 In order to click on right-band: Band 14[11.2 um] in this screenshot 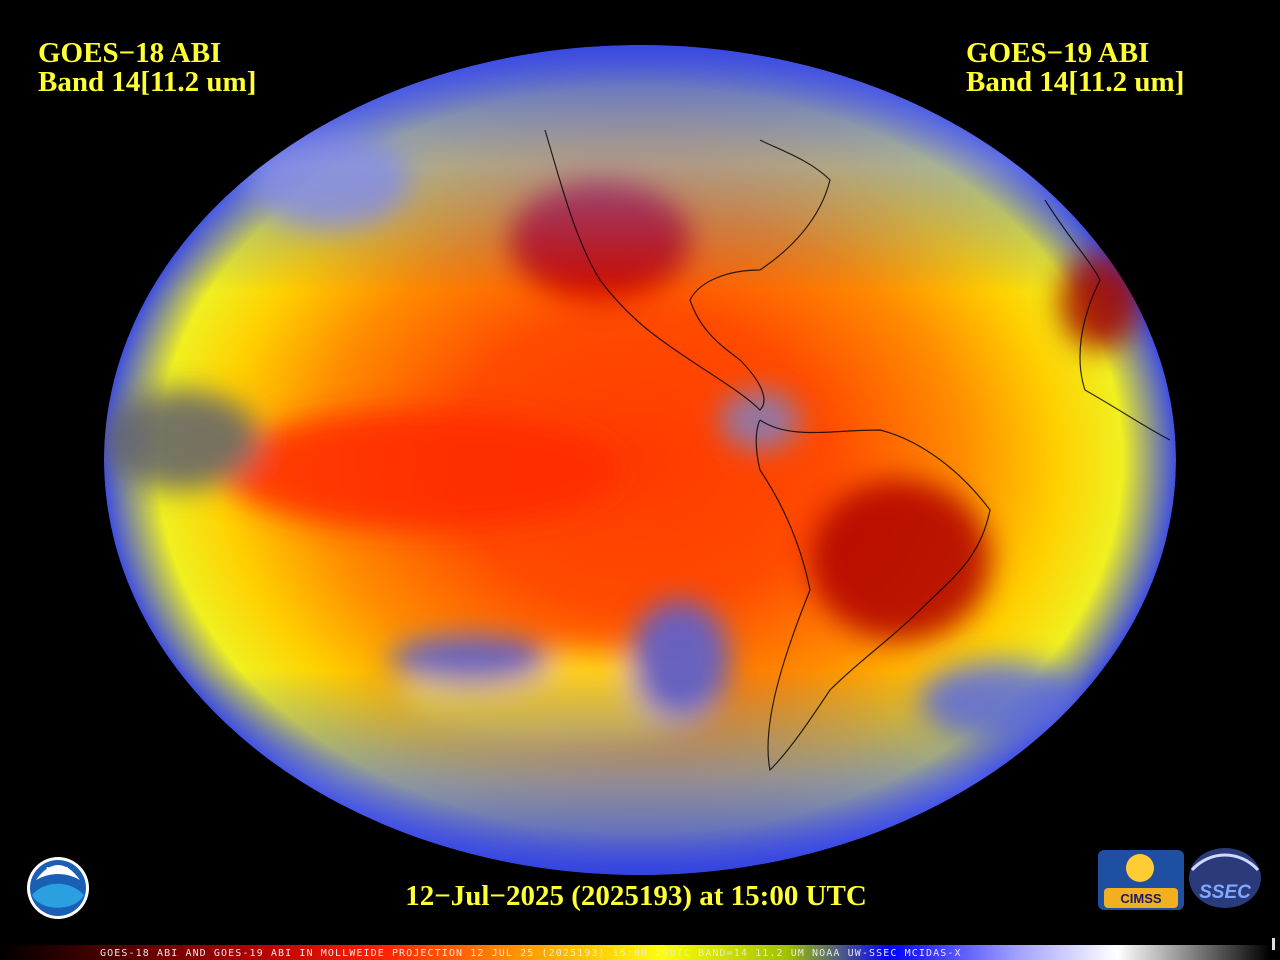, I will do `click(1075, 82)`.